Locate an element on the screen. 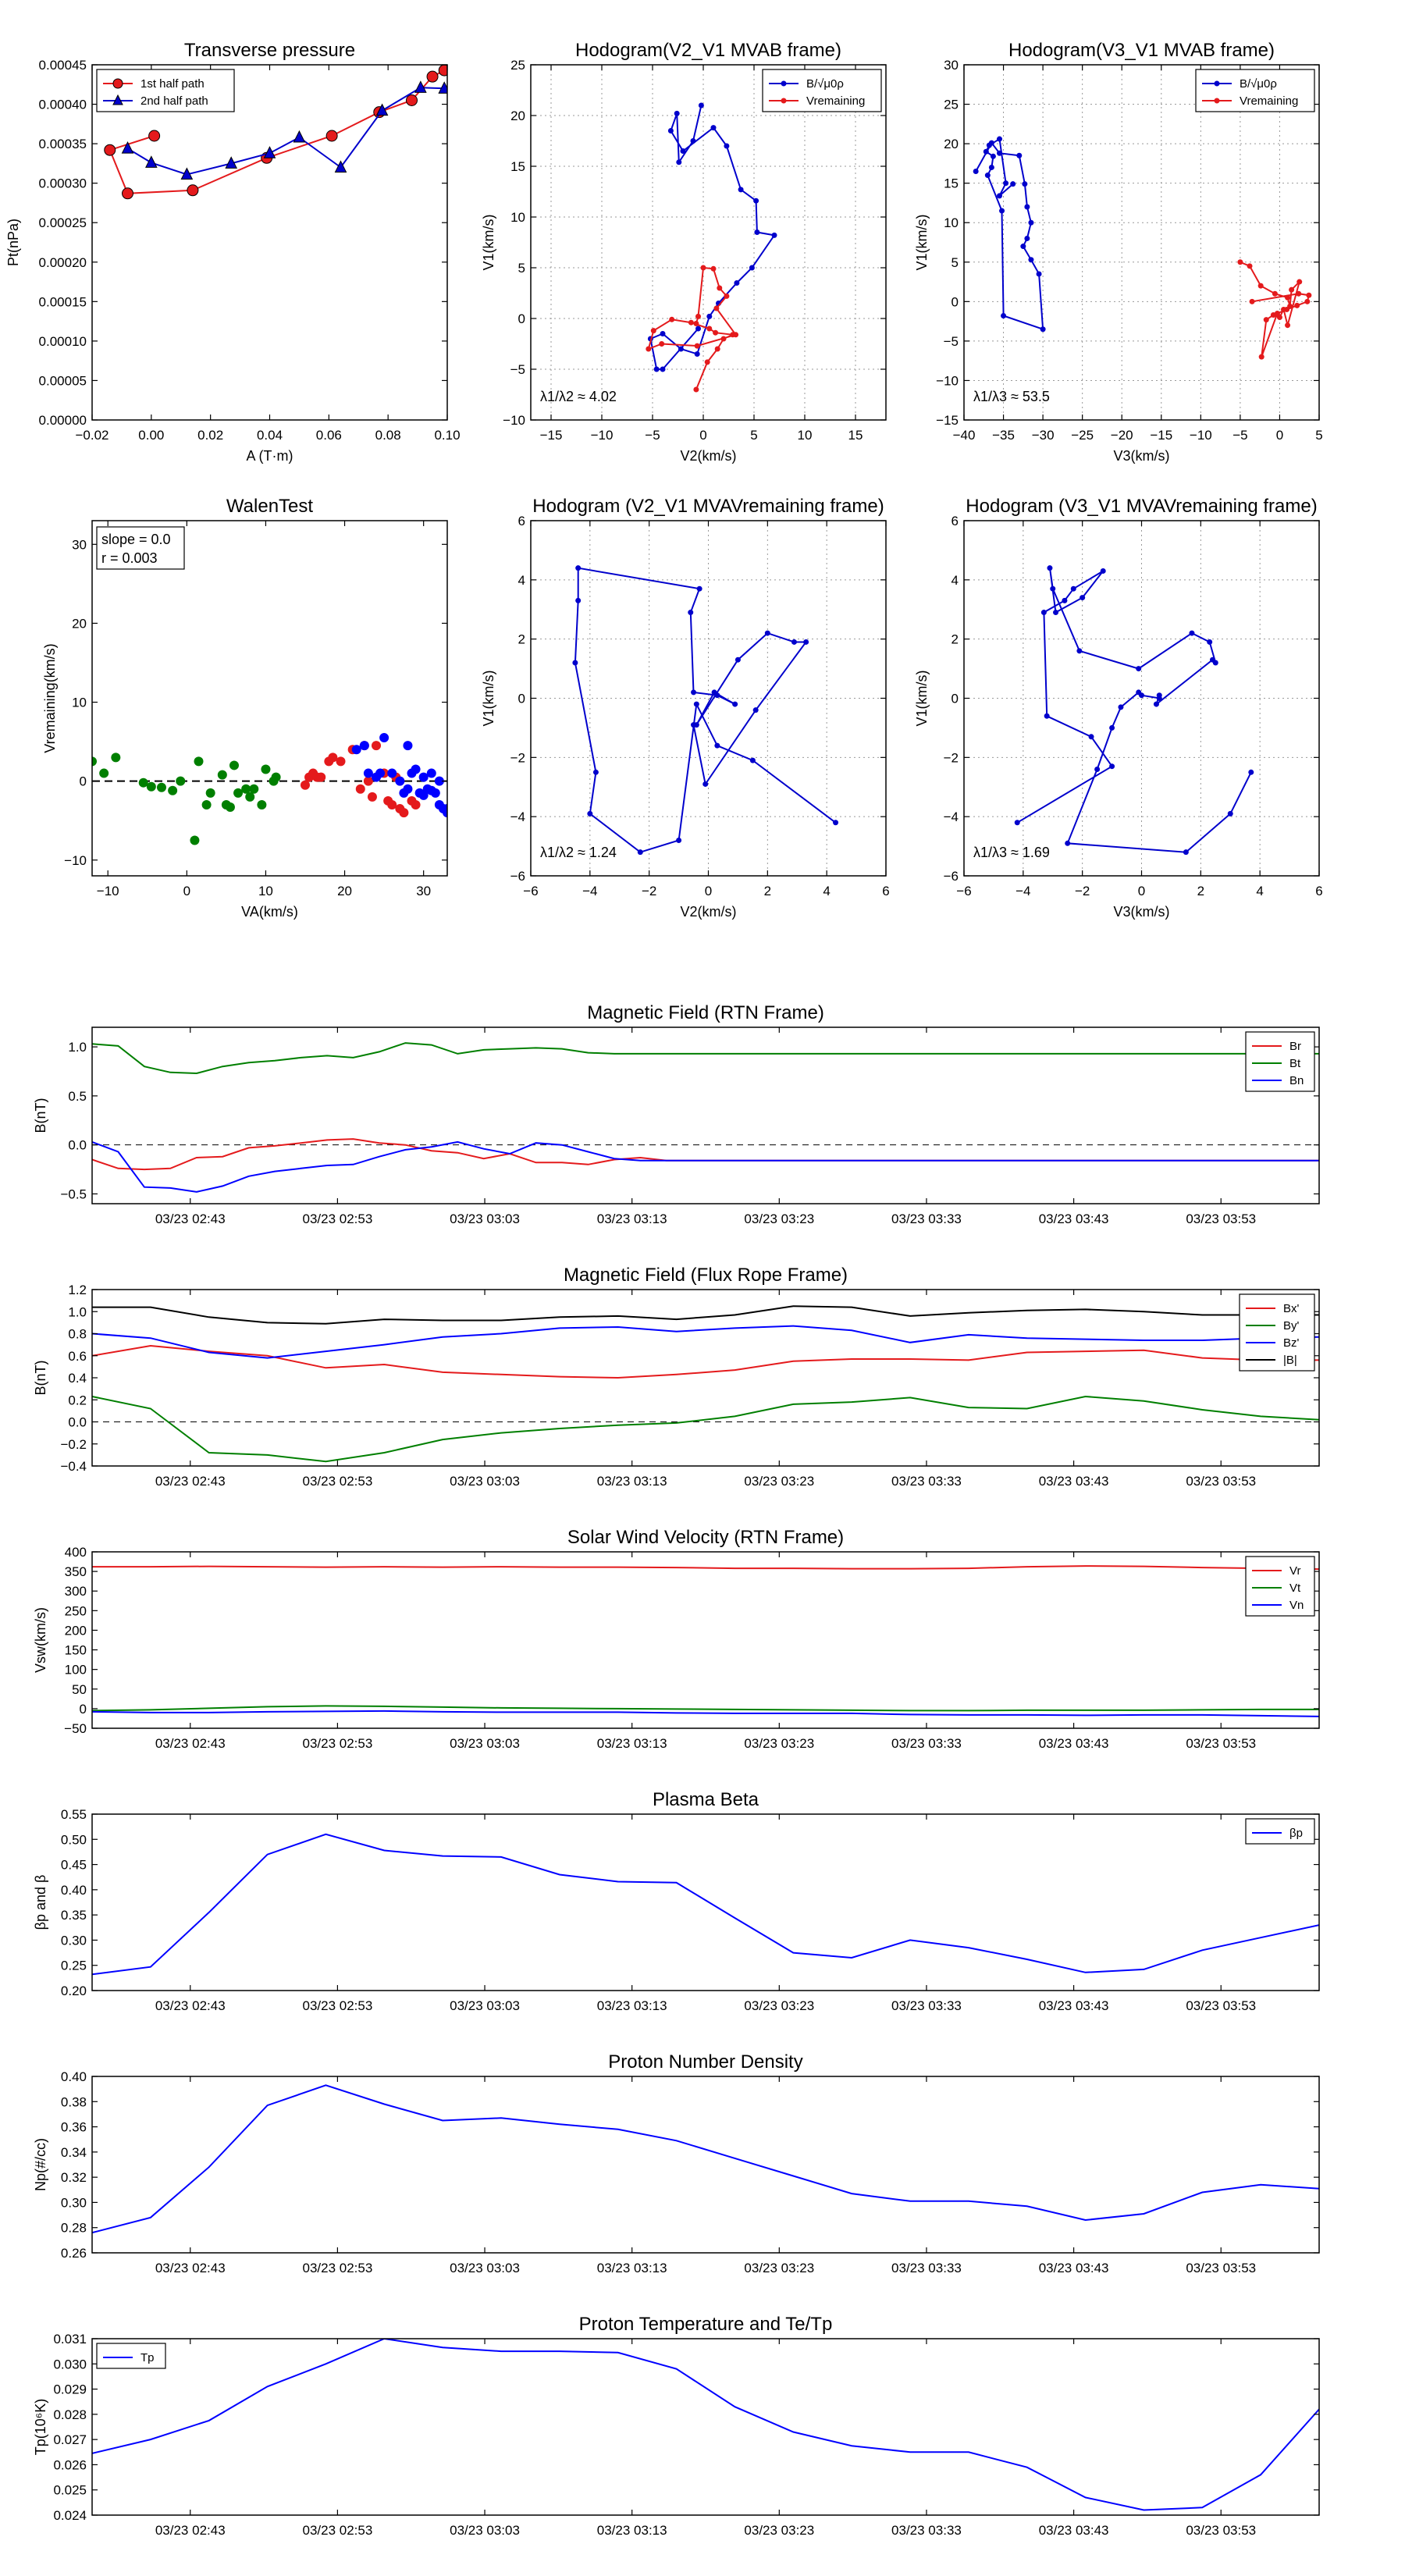  y-tick-label: 0.38 is located at coordinates (74, 2101).